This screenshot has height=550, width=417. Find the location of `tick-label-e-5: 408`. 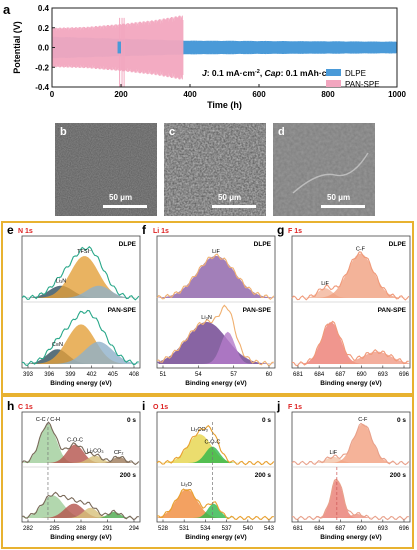

tick-label-e-5: 408 is located at coordinates (134, 375).